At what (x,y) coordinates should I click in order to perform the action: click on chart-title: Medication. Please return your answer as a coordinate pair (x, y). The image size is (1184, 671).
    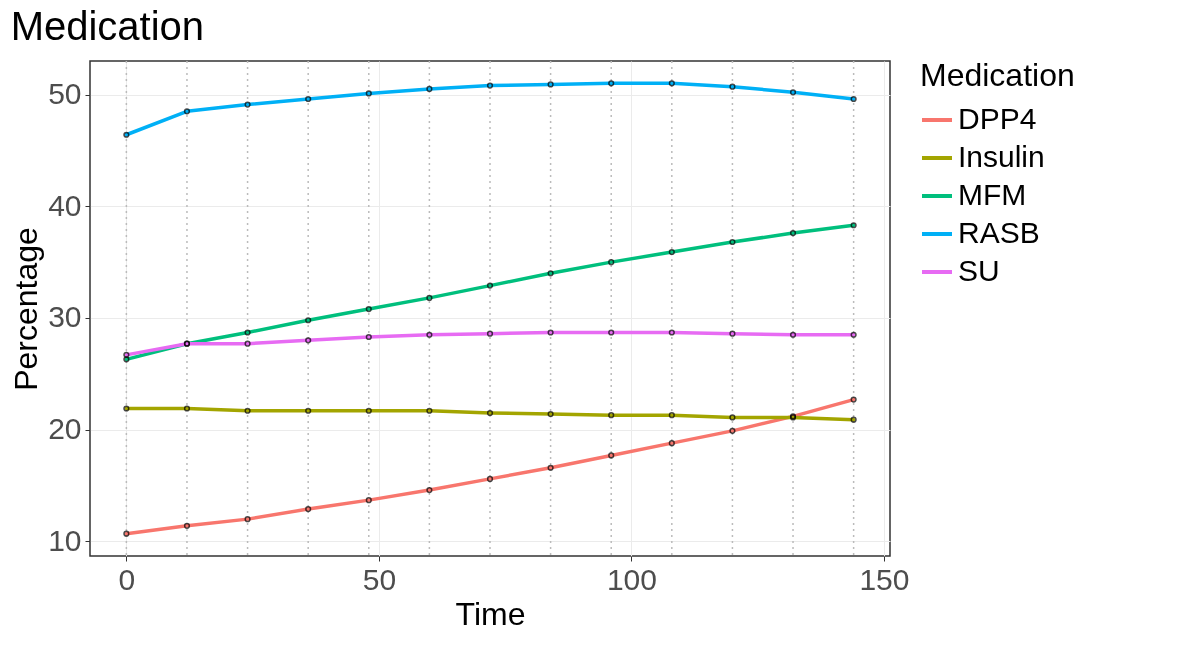
    Looking at the image, I should click on (107, 26).